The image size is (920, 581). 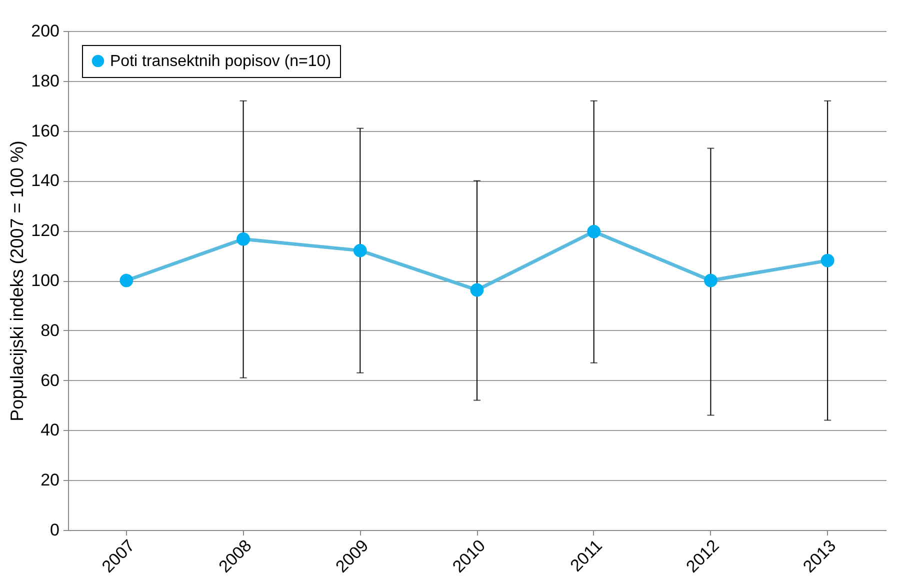 I want to click on y-tick-label: 20, so click(x=50, y=480).